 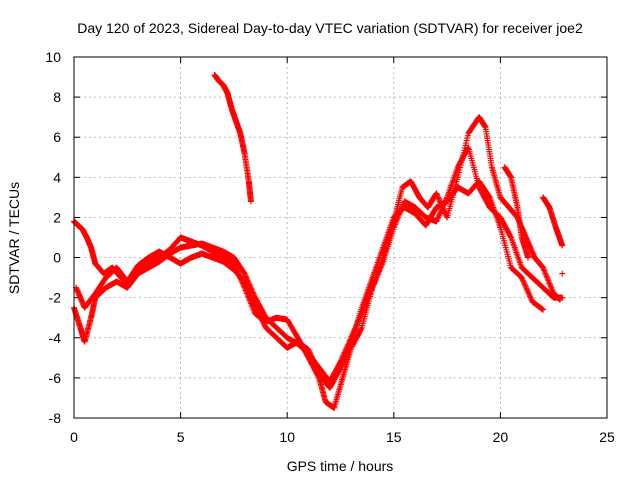 I want to click on y-tick-label: -2, so click(x=55, y=298).